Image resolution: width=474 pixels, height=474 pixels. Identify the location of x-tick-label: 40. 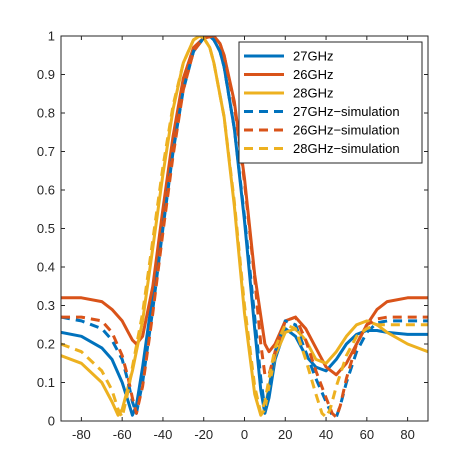
(326, 434).